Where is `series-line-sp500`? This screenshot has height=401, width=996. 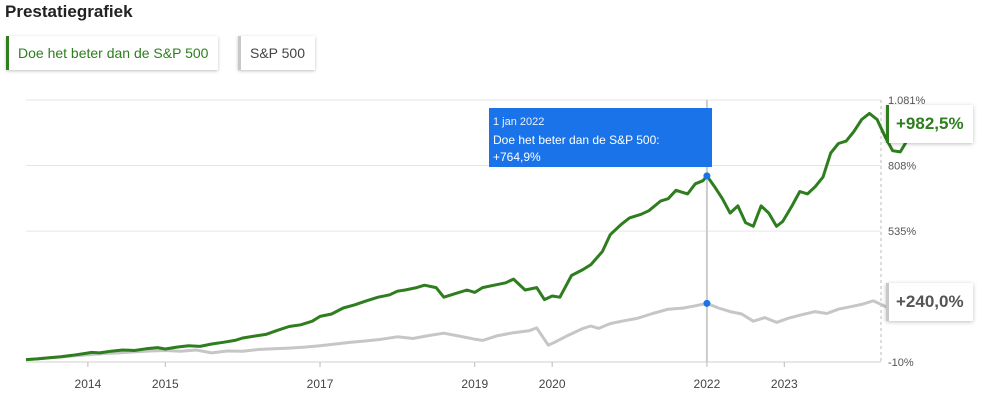 series-line-sp500 is located at coordinates (478, 329).